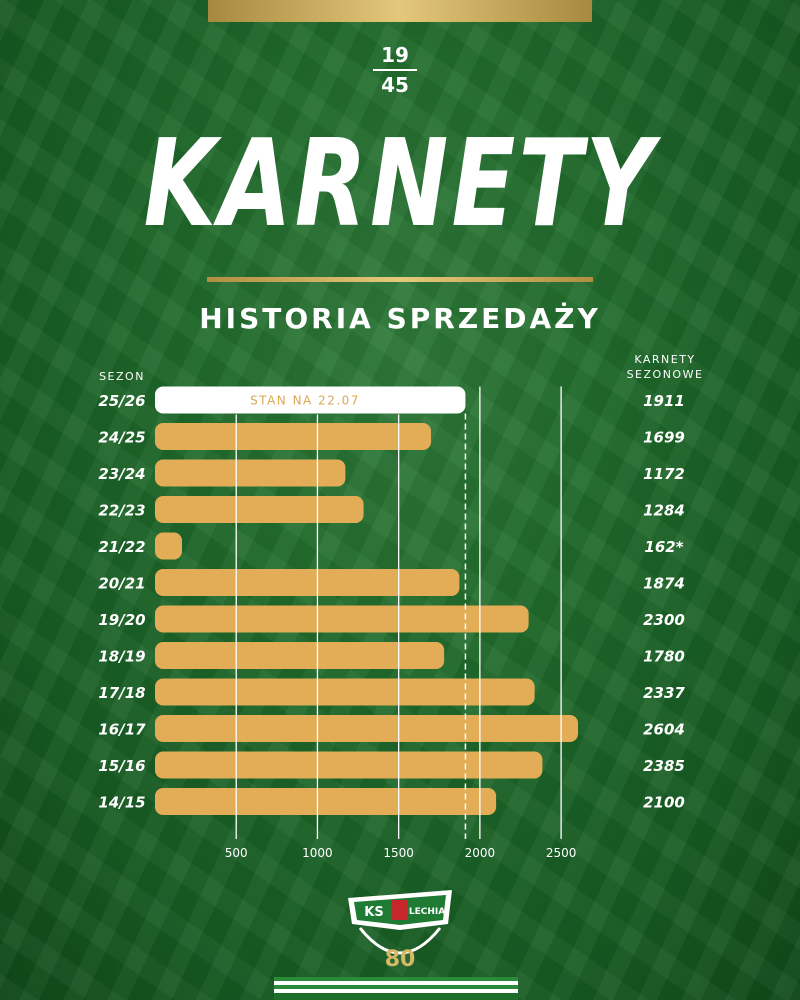 The image size is (800, 1000). Describe the element at coordinates (665, 367) in the screenshot. I see `tickets-column-header: KARNETY SEZONOWE` at that location.